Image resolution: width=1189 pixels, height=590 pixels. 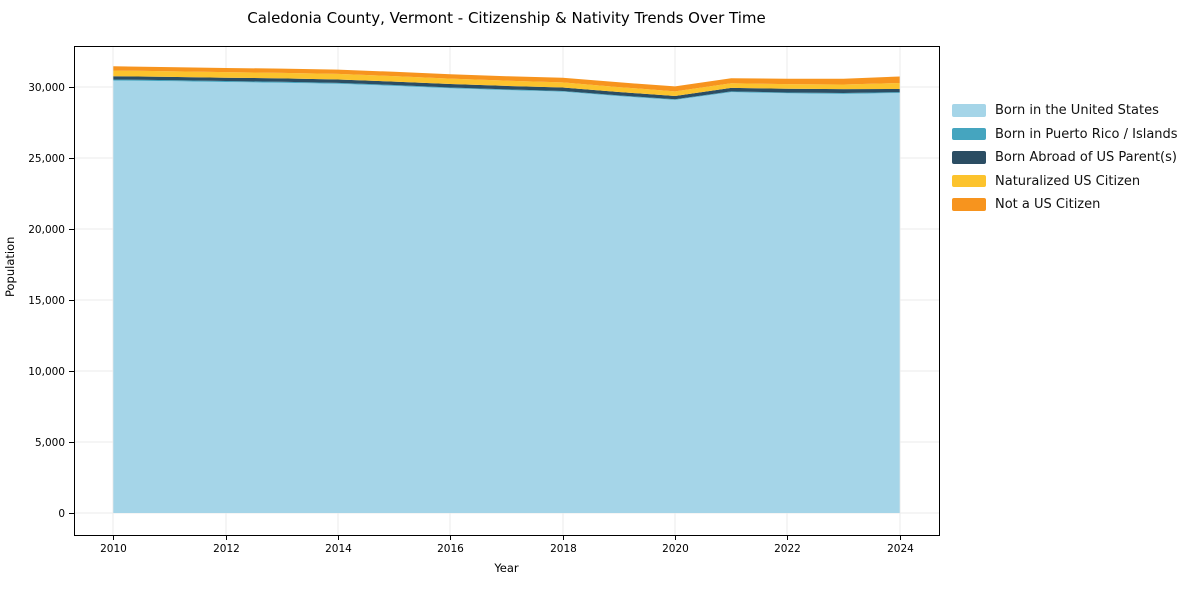 I want to click on x-tick-label: 2016, so click(x=450, y=549).